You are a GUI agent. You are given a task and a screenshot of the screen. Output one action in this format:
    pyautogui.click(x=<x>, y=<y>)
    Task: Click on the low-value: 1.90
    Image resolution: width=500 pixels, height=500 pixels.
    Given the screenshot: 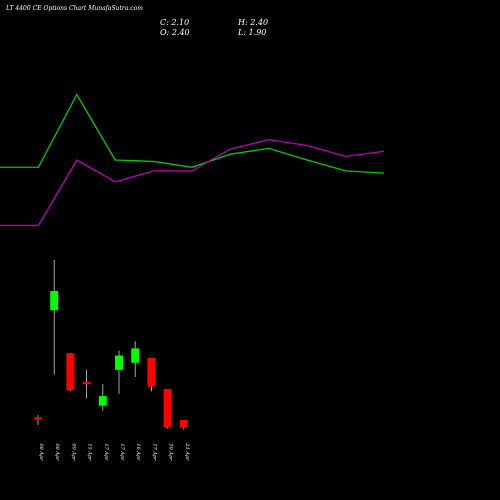 What is the action you would take?
    pyautogui.click(x=257, y=32)
    